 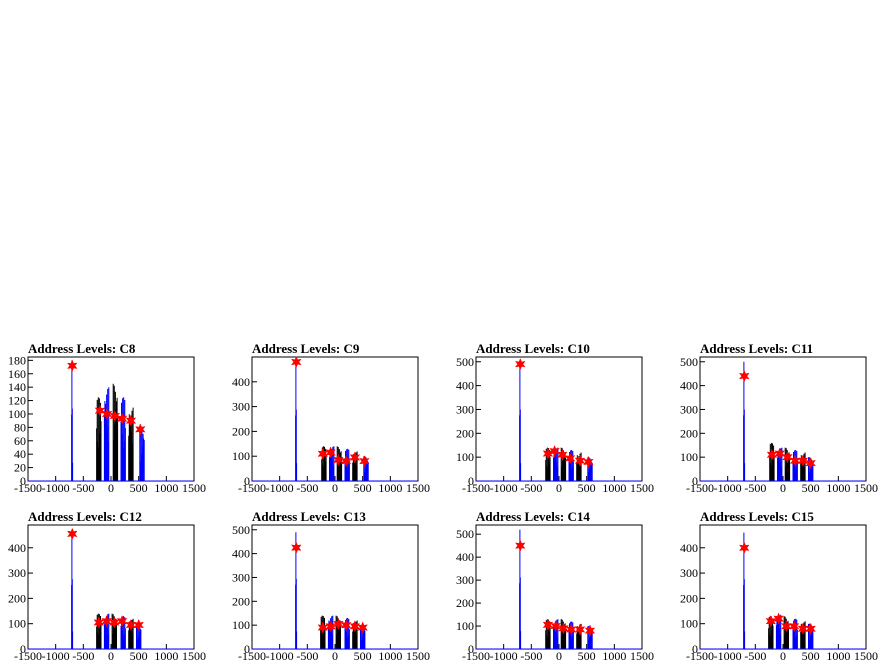 What do you see at coordinates (20, 454) in the screenshot?
I see `y-tick-label: 40` at bounding box center [20, 454].